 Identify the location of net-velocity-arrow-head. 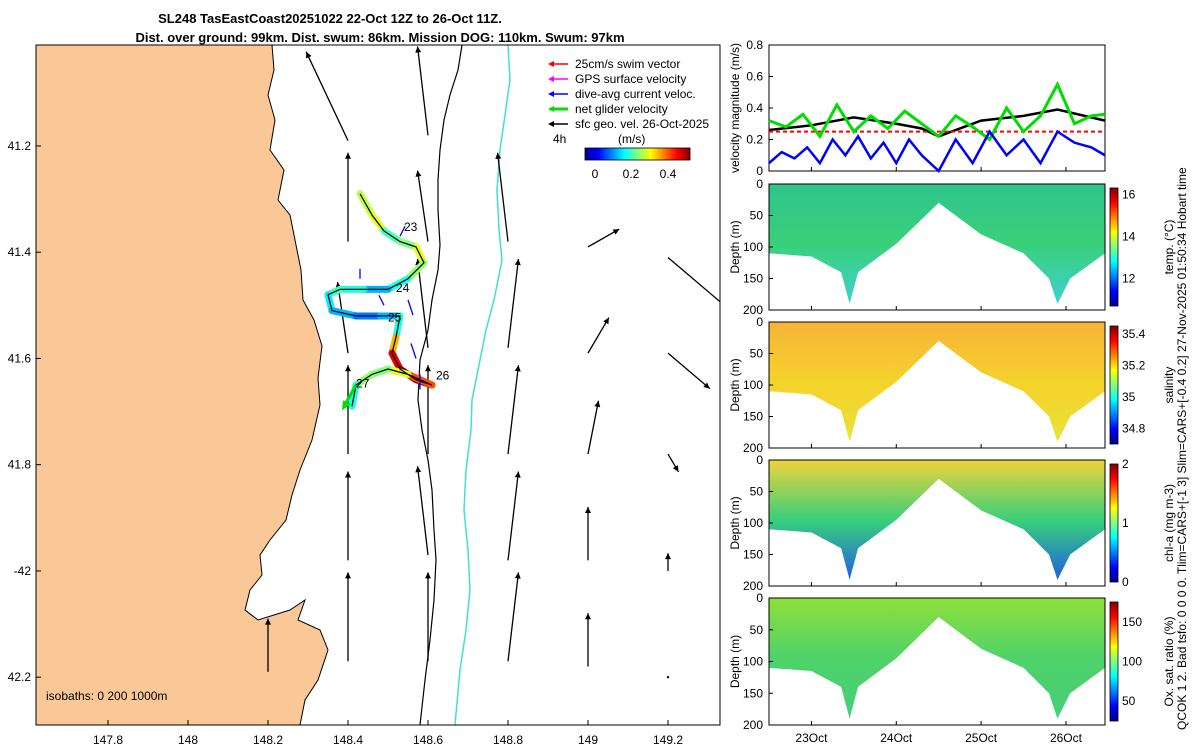
(346, 405).